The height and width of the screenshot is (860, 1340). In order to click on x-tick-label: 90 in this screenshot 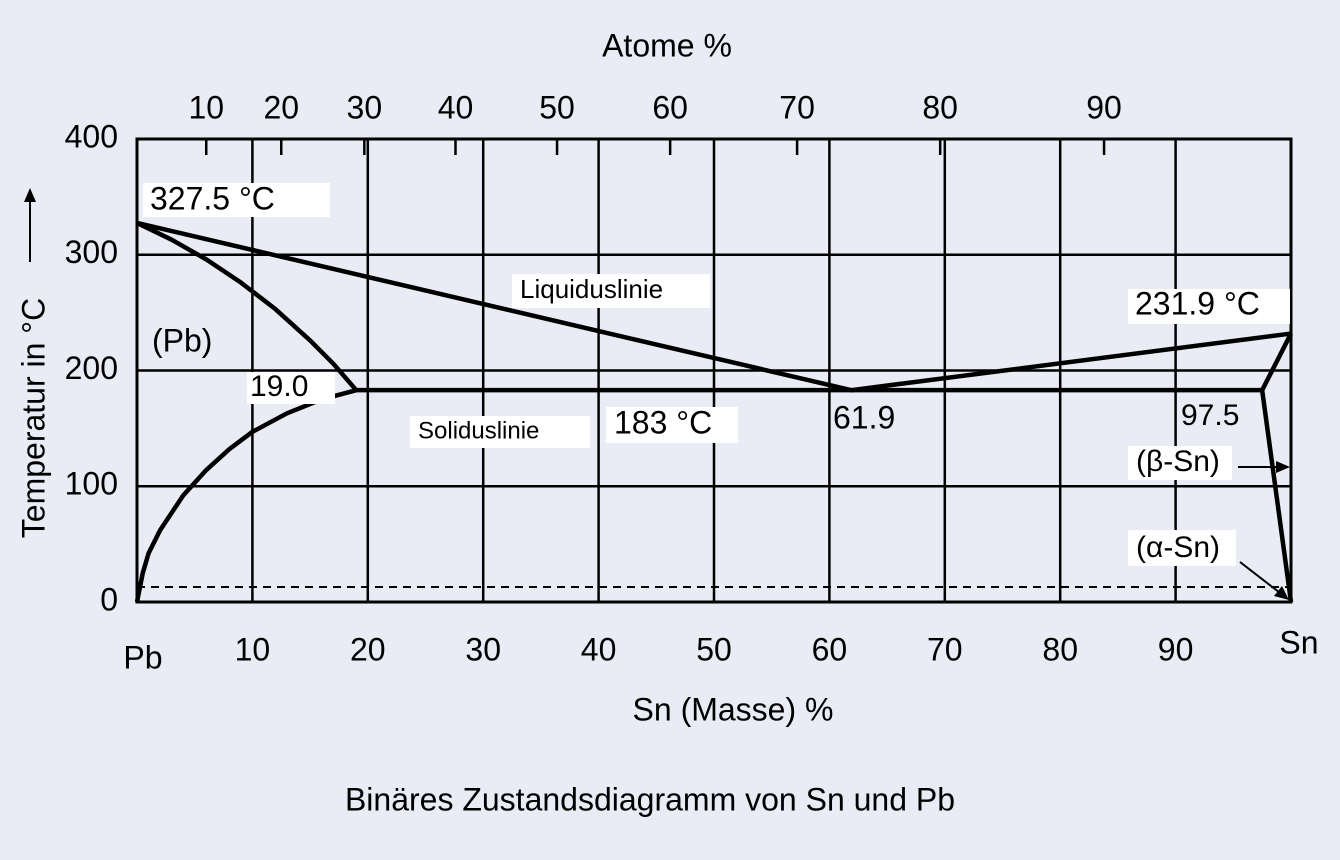, I will do `click(1176, 649)`.